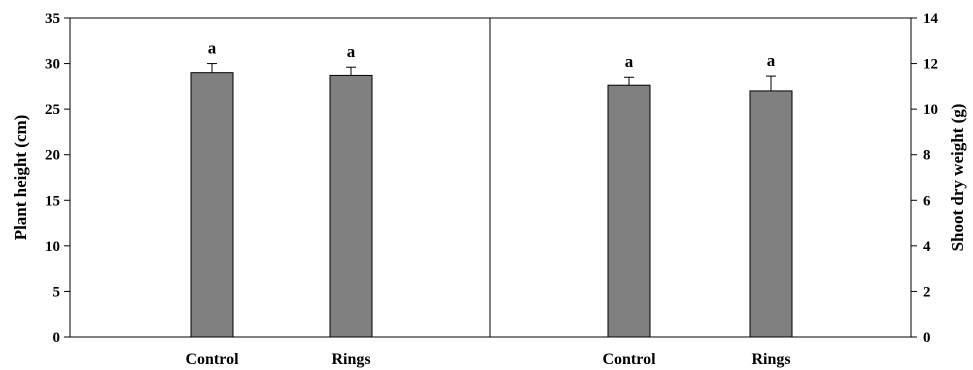 The width and height of the screenshot is (973, 370). I want to click on y-tick-label: 2, so click(927, 292).